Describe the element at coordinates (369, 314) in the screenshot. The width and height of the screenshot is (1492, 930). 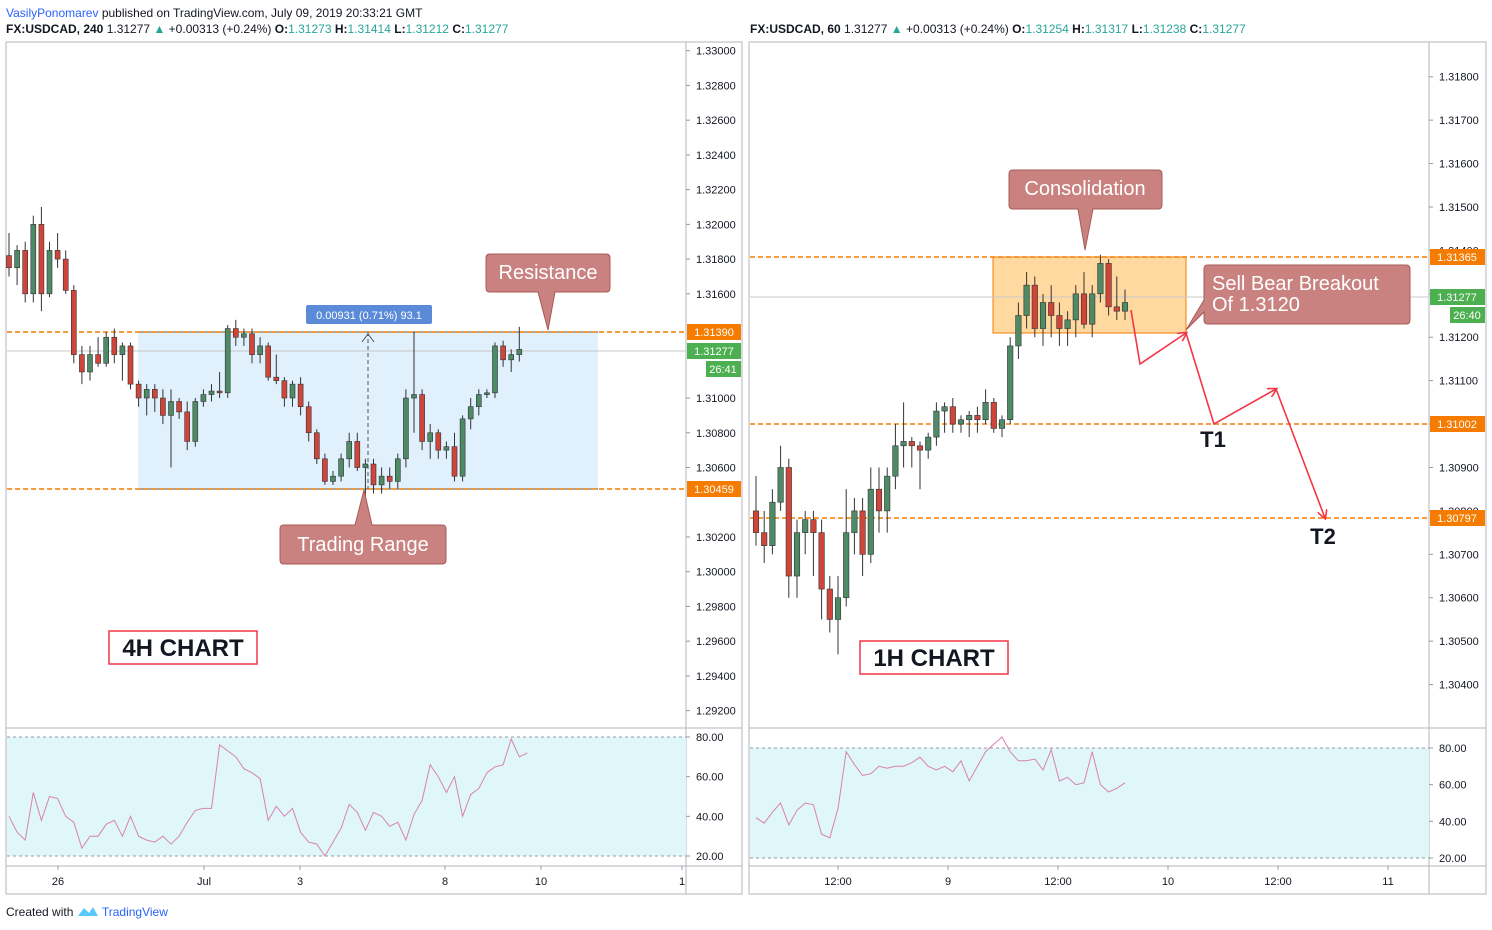
I see `measure-label-box` at that location.